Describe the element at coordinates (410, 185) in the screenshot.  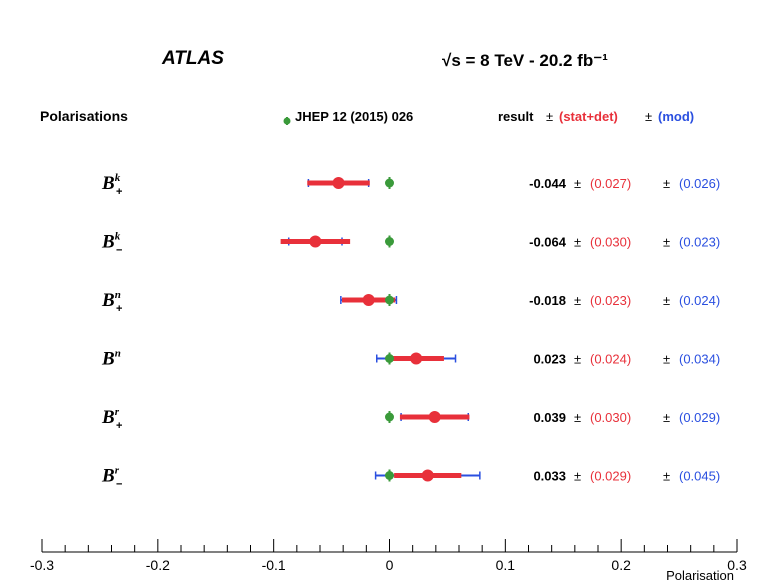
I see `data-row: Bk+-0.044 ± (0.027) ± (0.026)` at that location.